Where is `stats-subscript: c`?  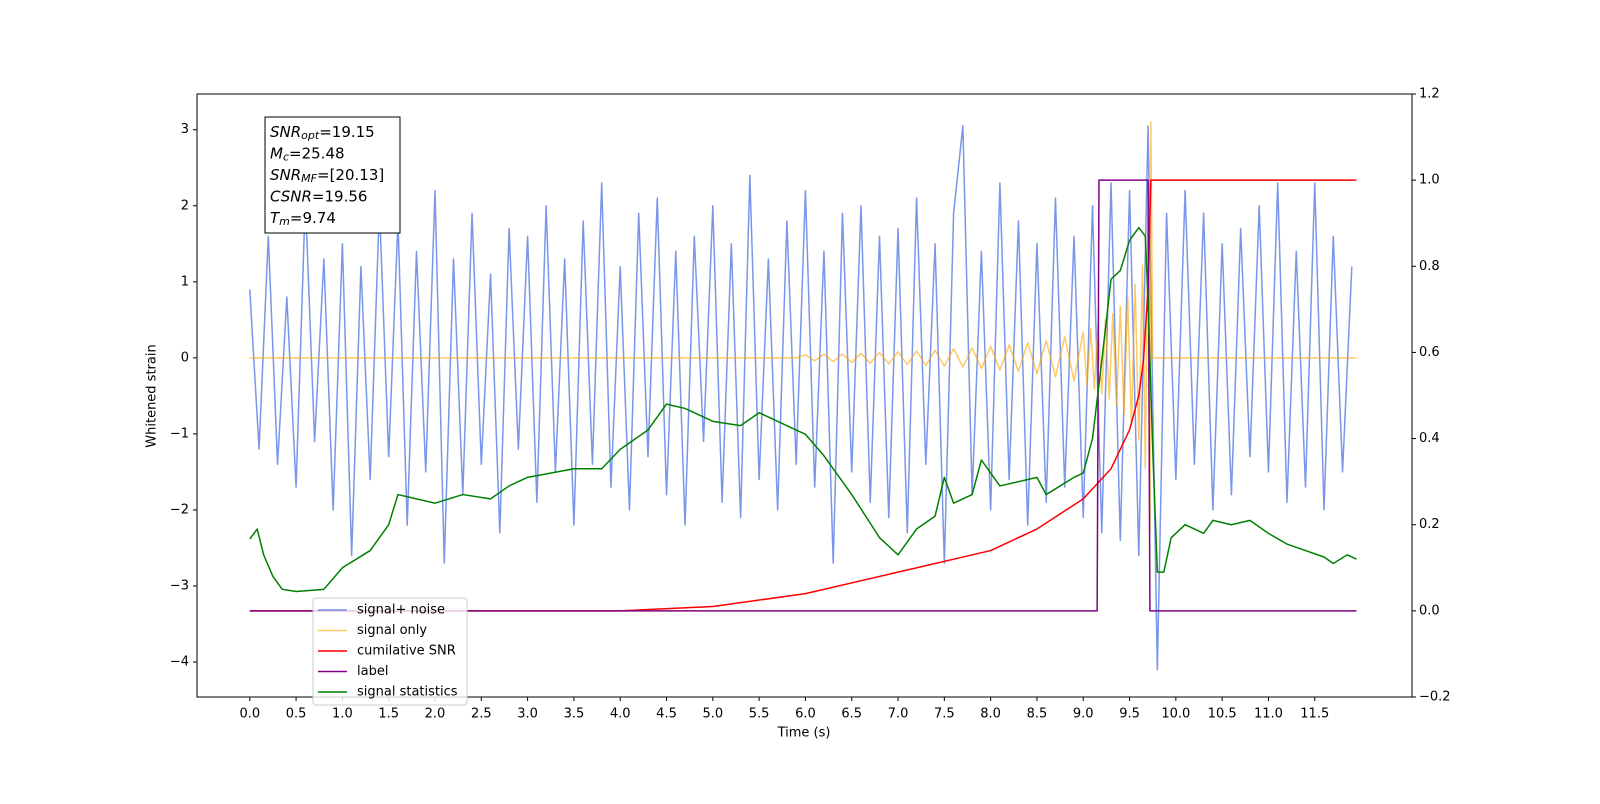 stats-subscript: c is located at coordinates (286, 157).